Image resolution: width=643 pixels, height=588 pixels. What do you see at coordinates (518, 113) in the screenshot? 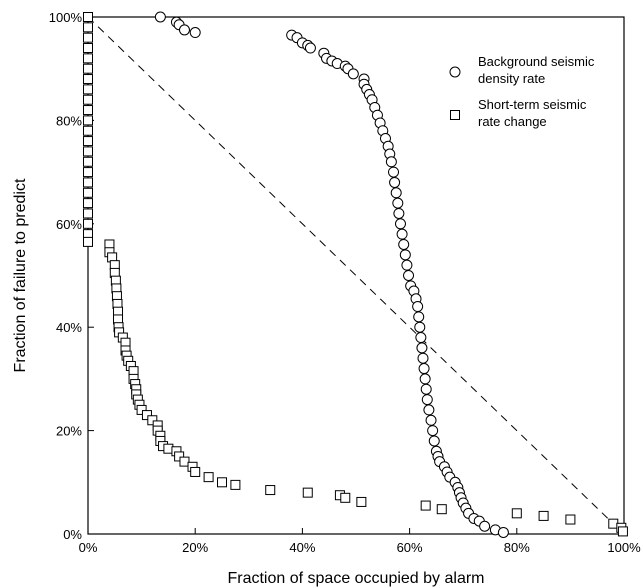
I see `legend-entry: Short-term seismic rate change` at bounding box center [518, 113].